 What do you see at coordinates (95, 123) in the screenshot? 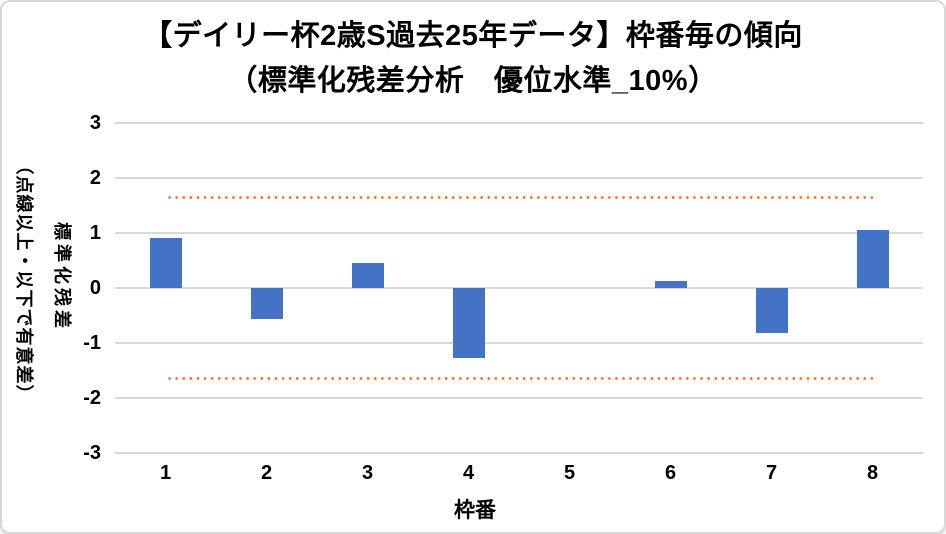
I see `y-tick-label: 3` at bounding box center [95, 123].